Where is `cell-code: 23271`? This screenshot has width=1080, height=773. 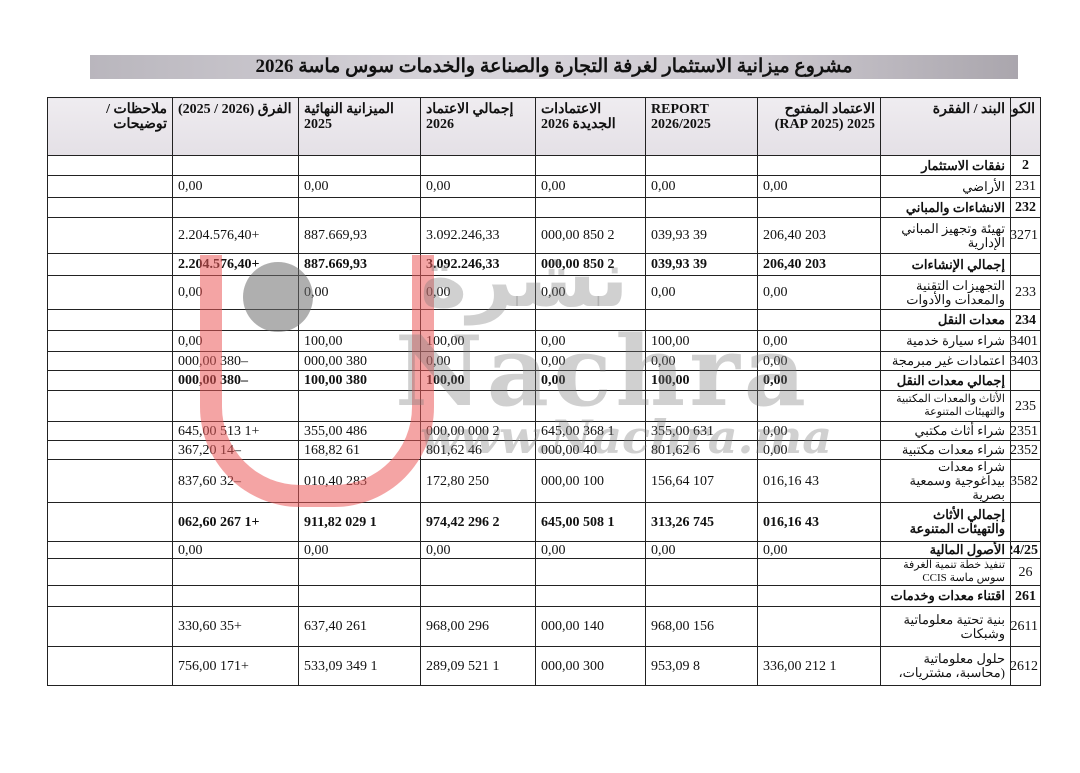
cell-code: 23271 is located at coordinates (1025, 235).